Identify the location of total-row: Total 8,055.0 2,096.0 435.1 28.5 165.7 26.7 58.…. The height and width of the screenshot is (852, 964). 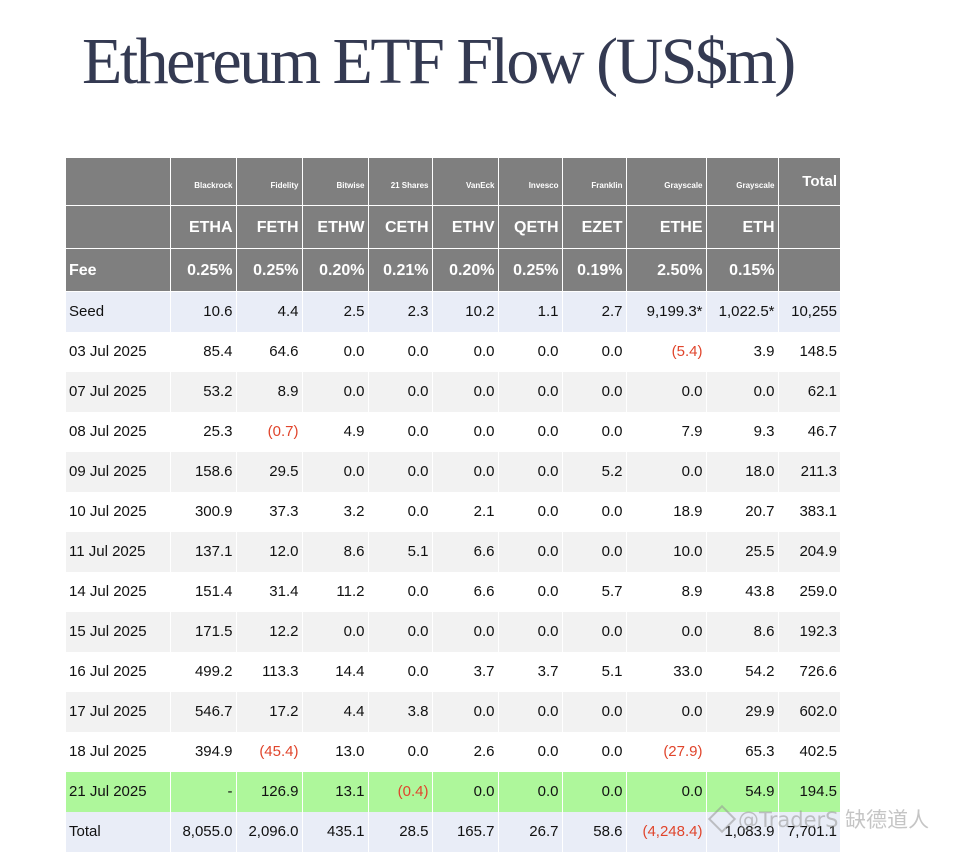
(453, 831).